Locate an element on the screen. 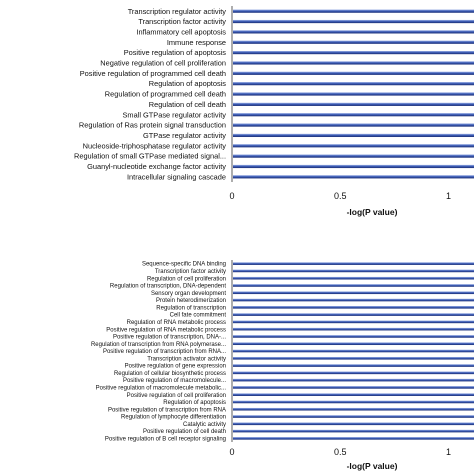 This screenshot has height=474, width=474. bottom-category-label: Regulation of RNA metabolic process is located at coordinates (176, 323).